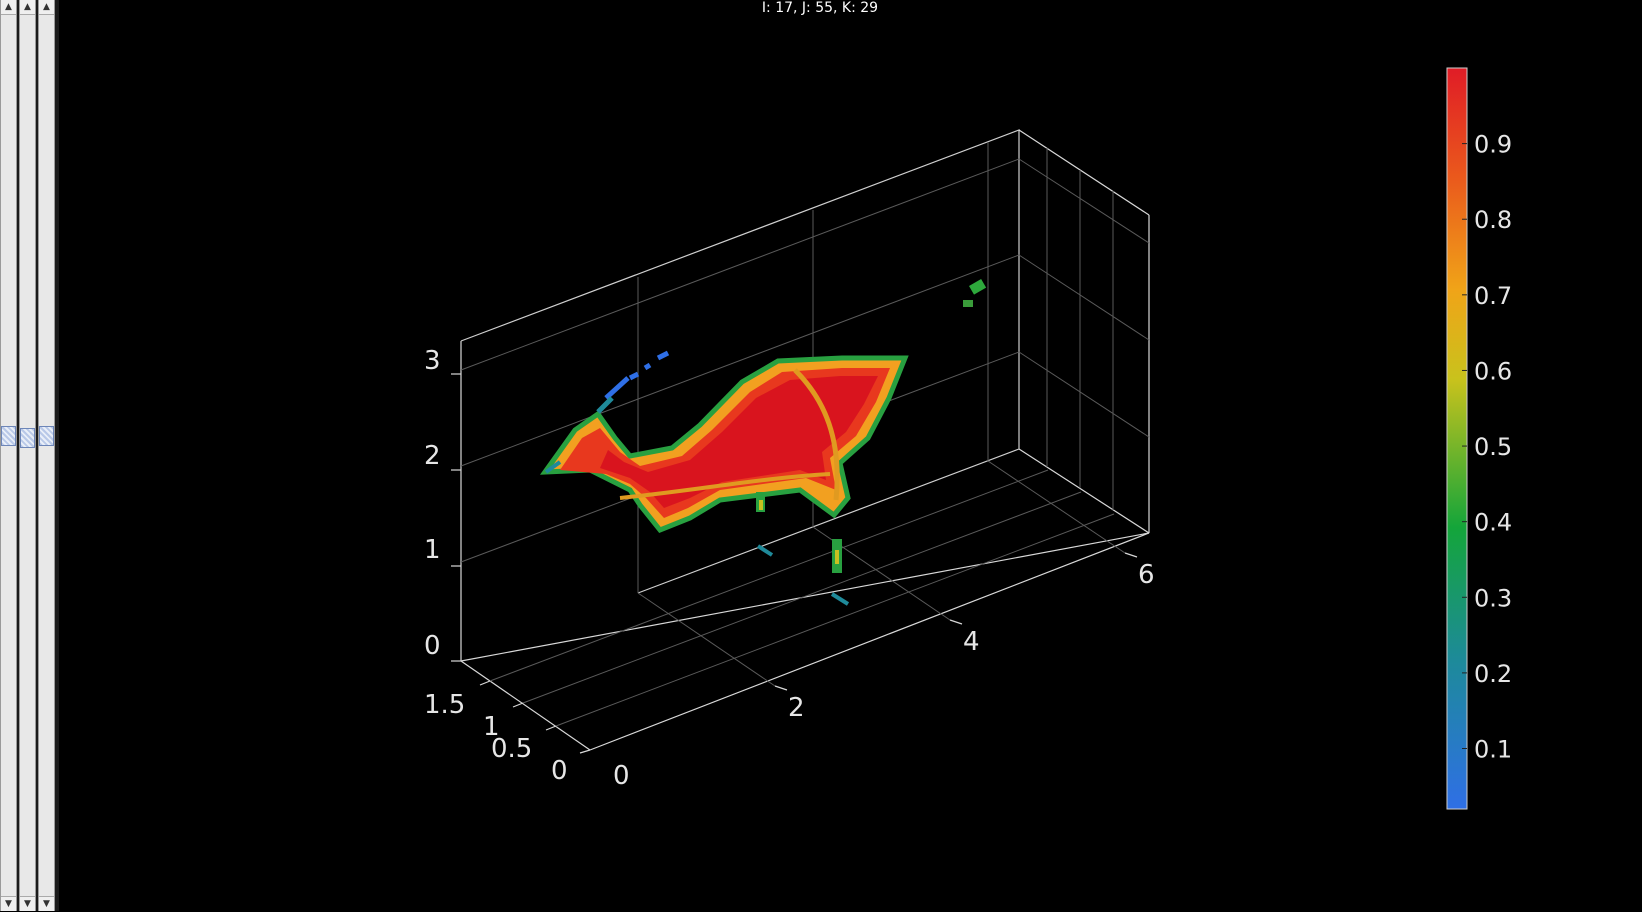  Describe the element at coordinates (1493, 523) in the screenshot. I see `colorbar-tick-label: 0.4` at that location.